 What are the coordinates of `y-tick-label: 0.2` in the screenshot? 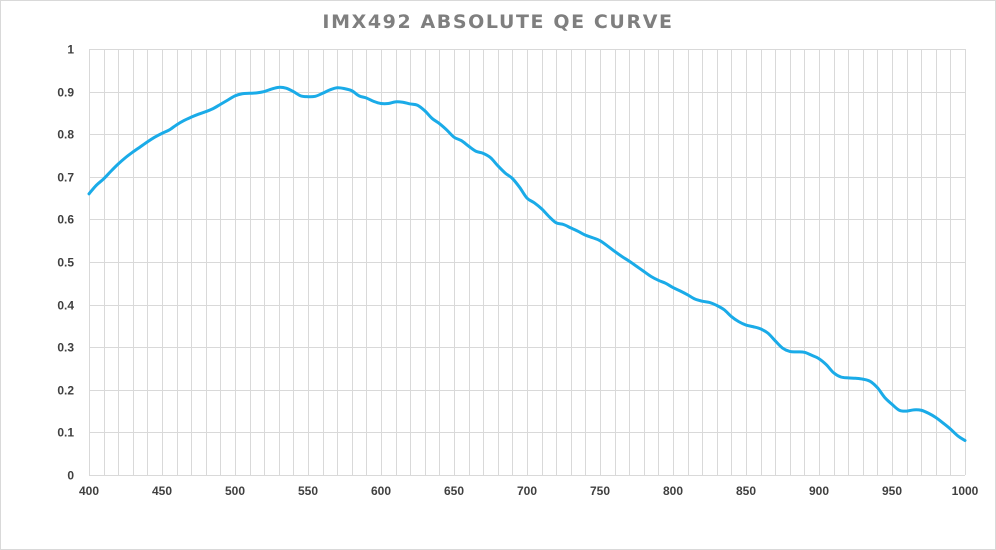 It's located at (65, 391).